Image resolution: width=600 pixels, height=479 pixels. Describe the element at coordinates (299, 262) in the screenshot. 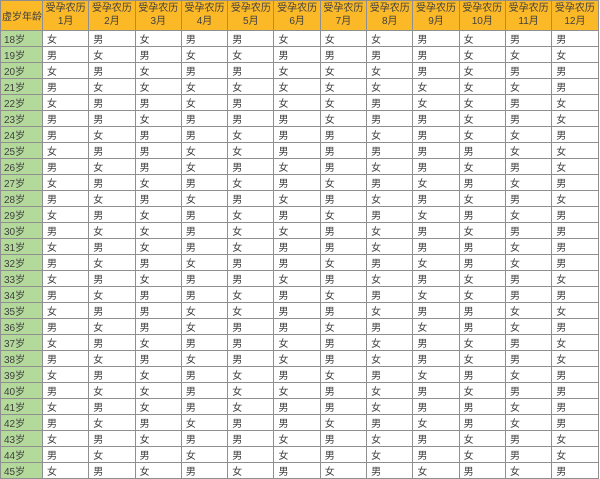

I see `table-row: 32岁男女男女男男女男女男女男` at that location.